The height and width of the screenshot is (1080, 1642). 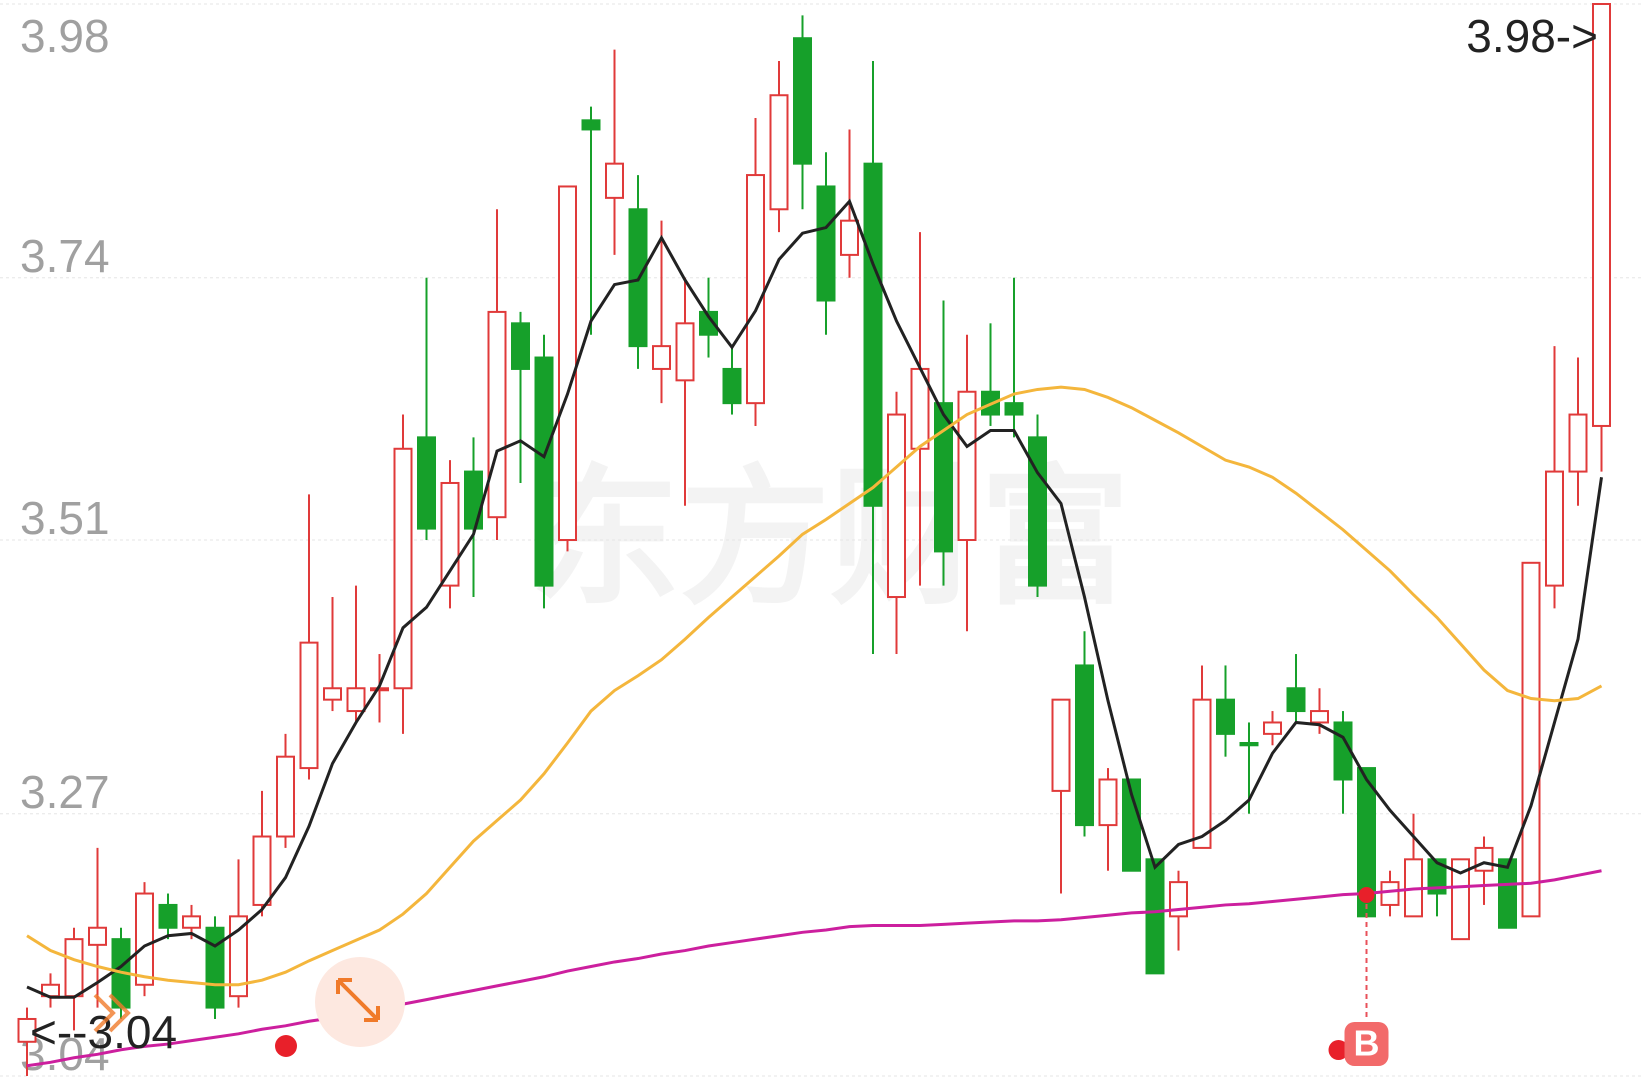 I want to click on signal-dot, so click(x=286, y=1046).